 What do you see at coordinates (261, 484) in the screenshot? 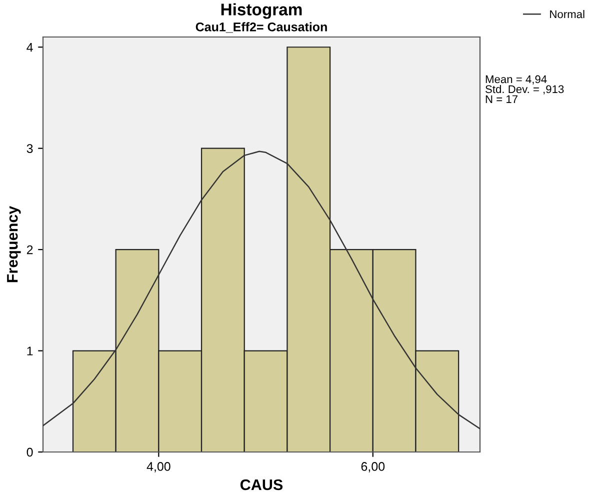
I see `x-axis-title: CAUS` at bounding box center [261, 484].